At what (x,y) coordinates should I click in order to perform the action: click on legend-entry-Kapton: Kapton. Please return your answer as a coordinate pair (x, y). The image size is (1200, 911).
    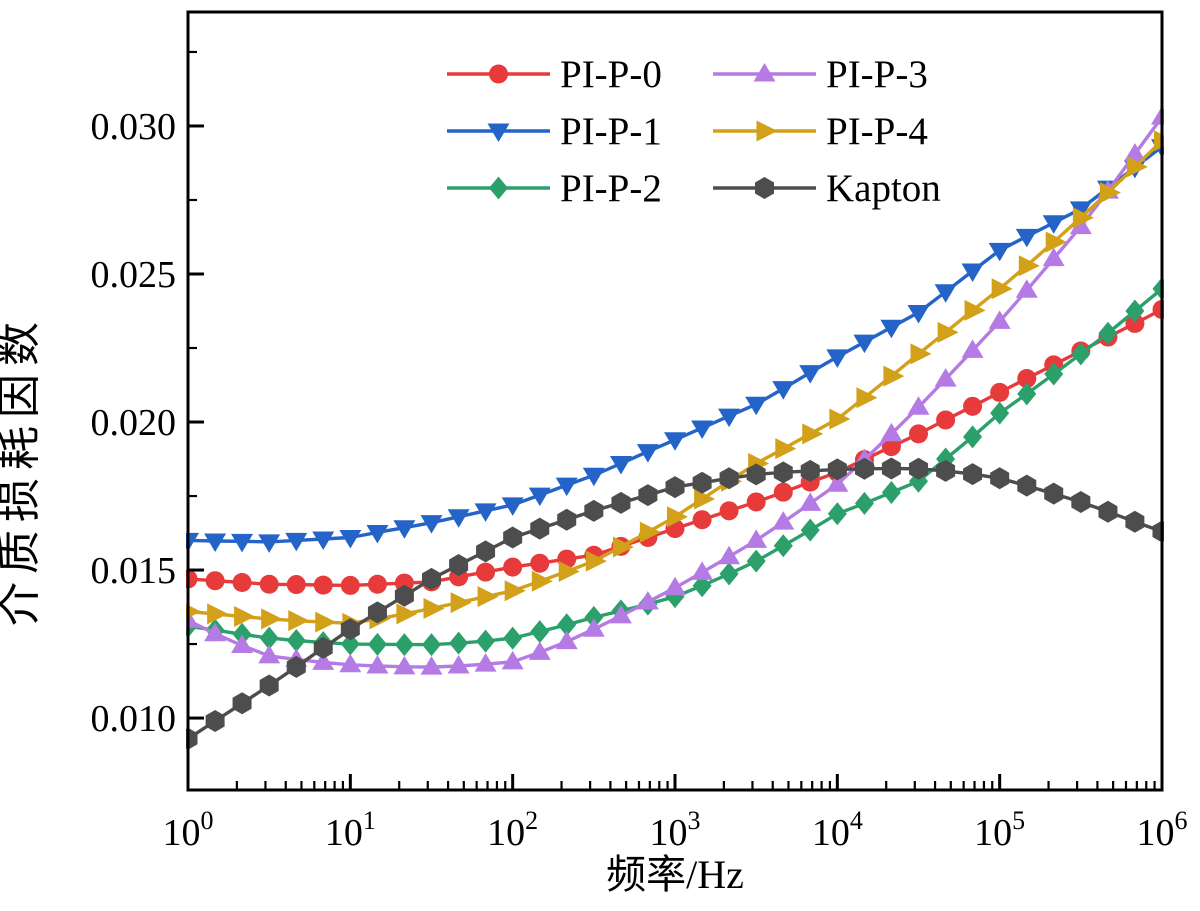
    Looking at the image, I should click on (827, 188).